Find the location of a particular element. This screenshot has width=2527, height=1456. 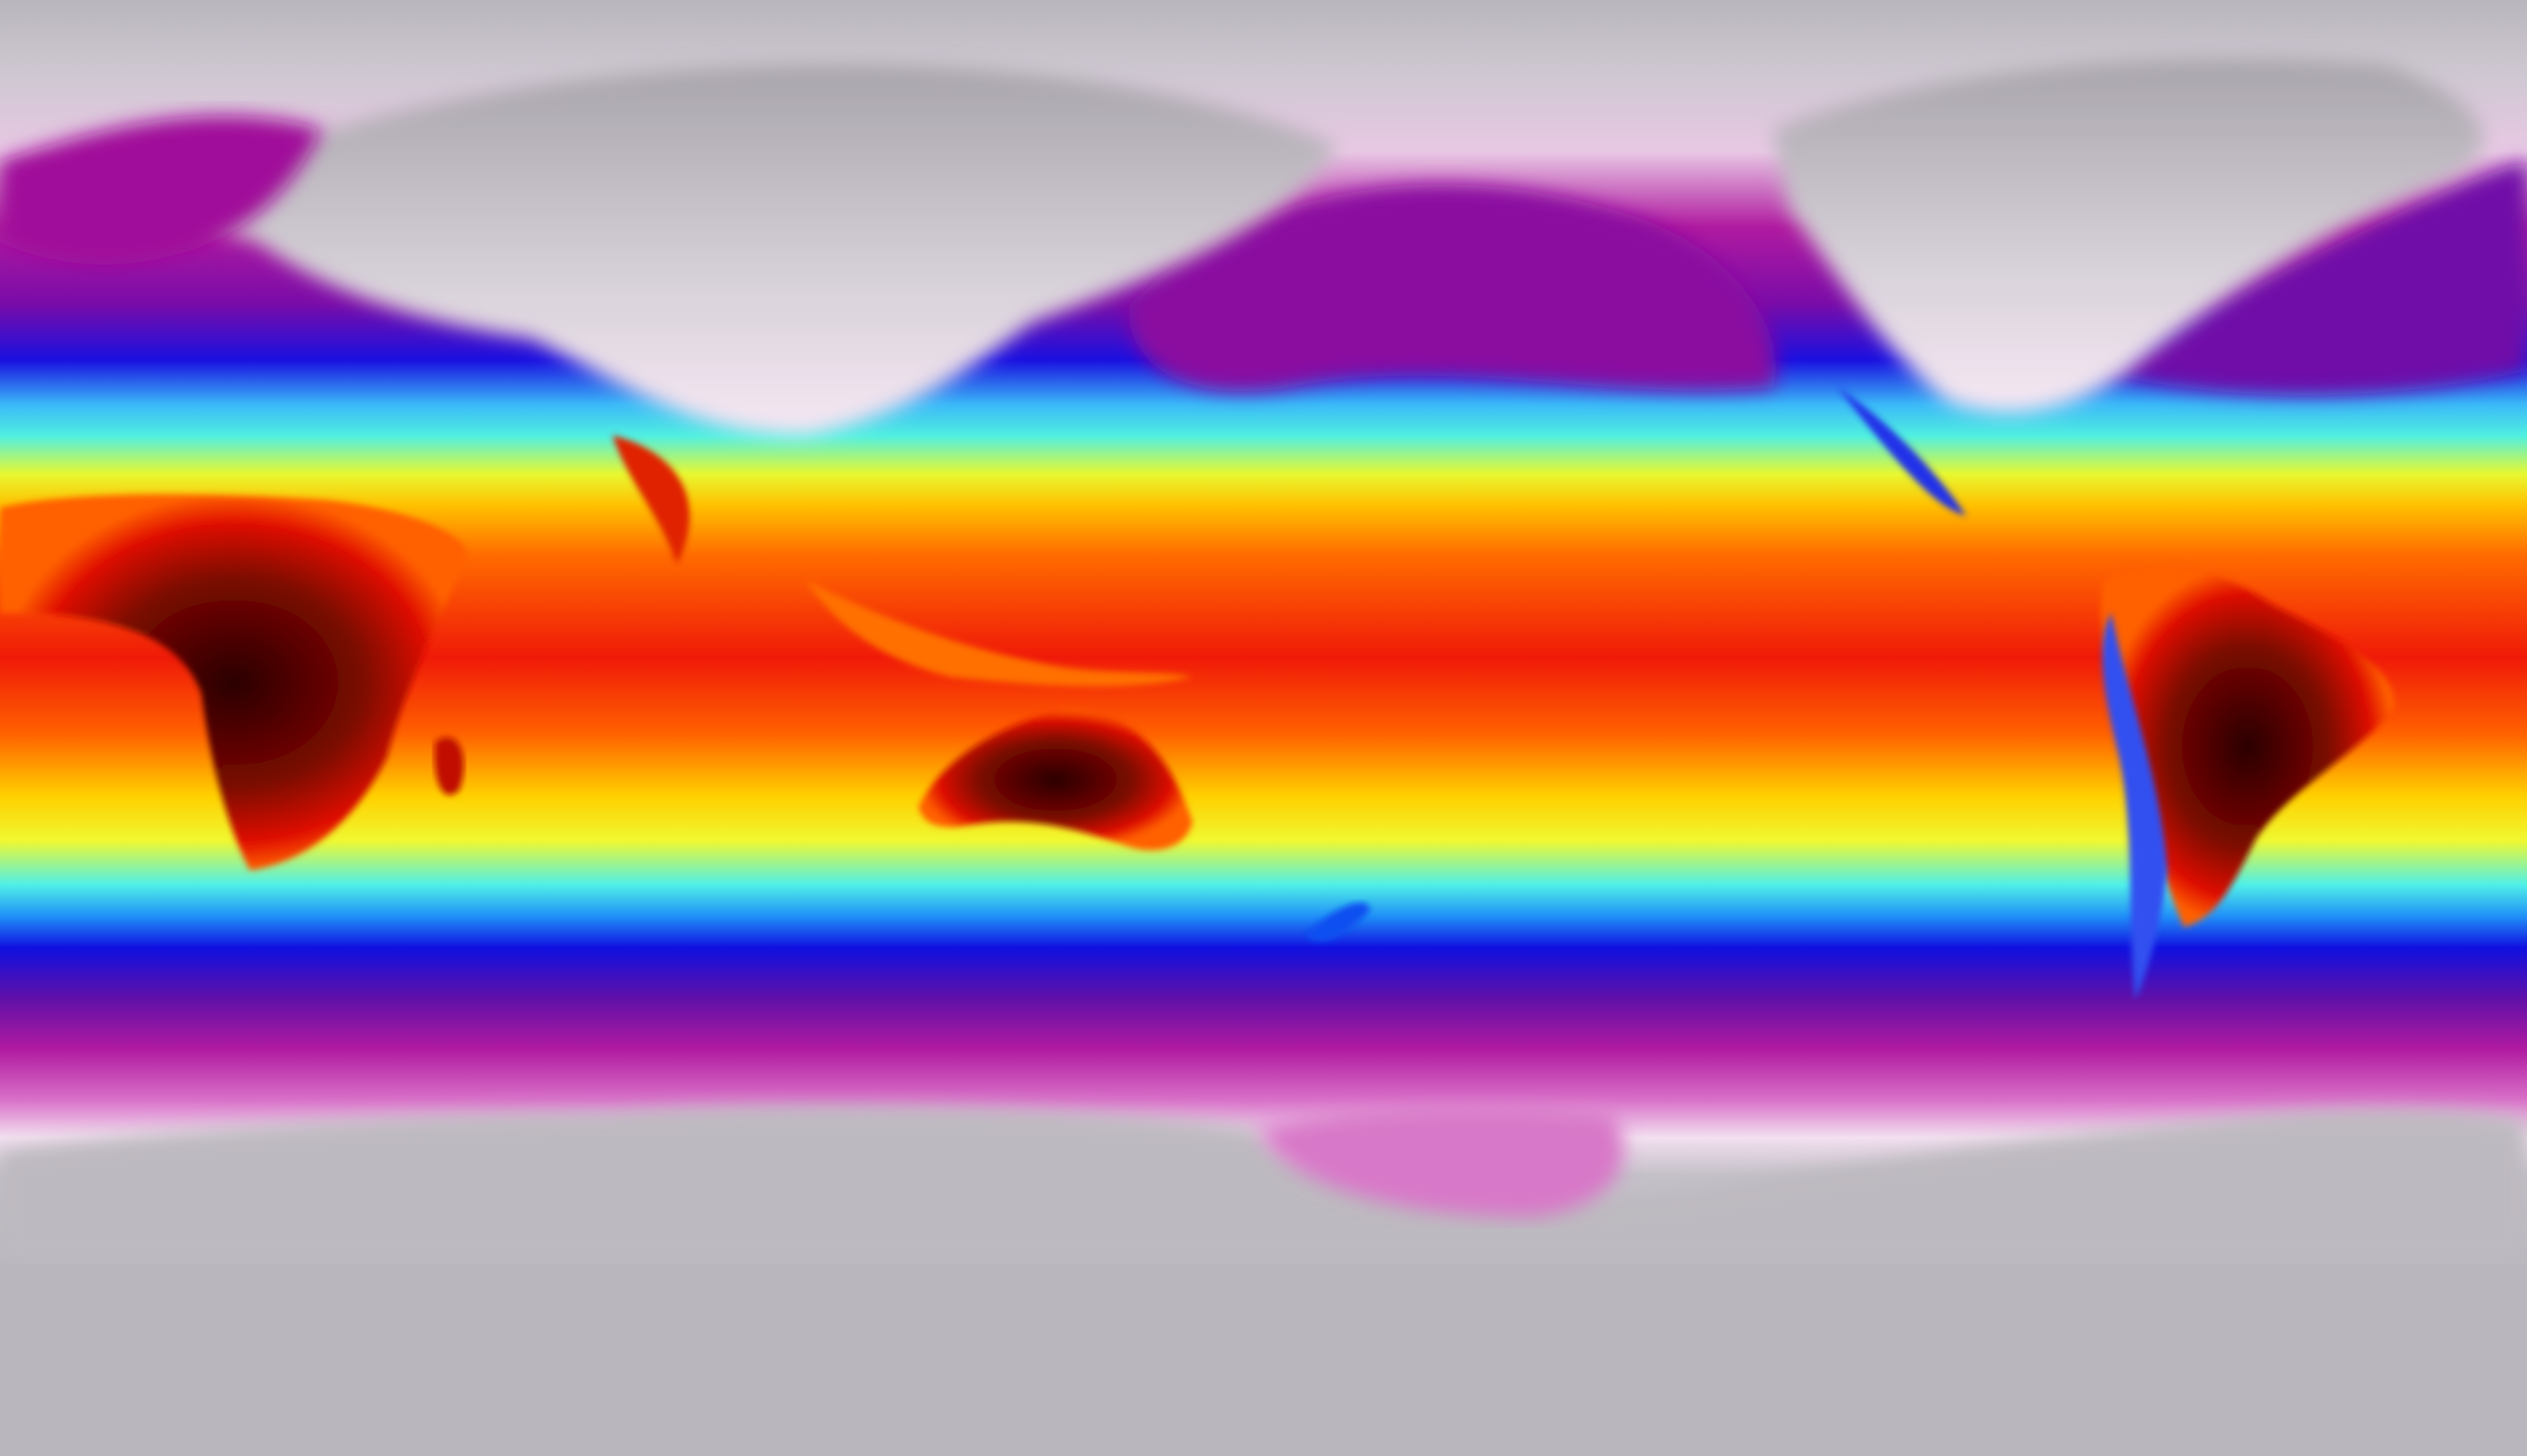

north-pacific-cold-tongue is located at coordinates (1452, 287).